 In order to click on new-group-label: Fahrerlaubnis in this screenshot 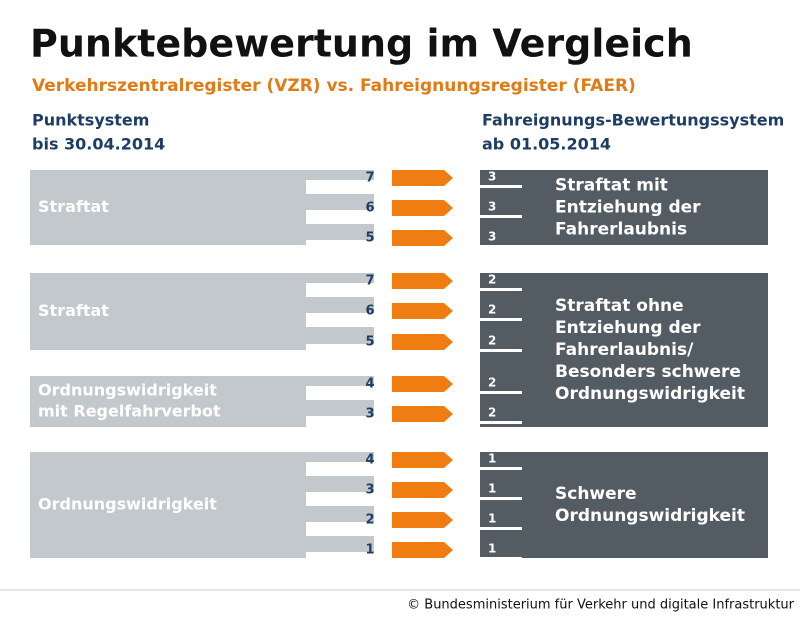, I will do `click(621, 230)`.